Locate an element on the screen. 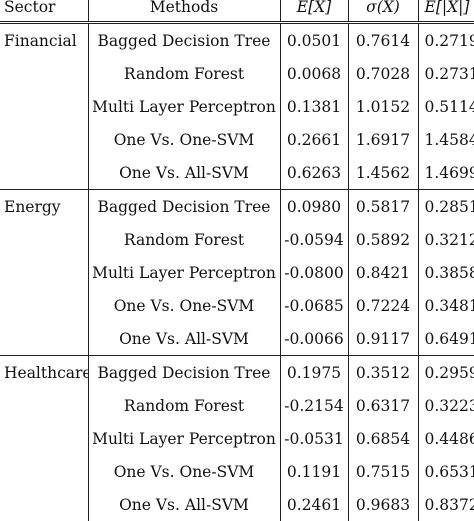 Image resolution: width=474 pixels, height=521 pixels. std-cell: 0.8421 is located at coordinates (383, 272).